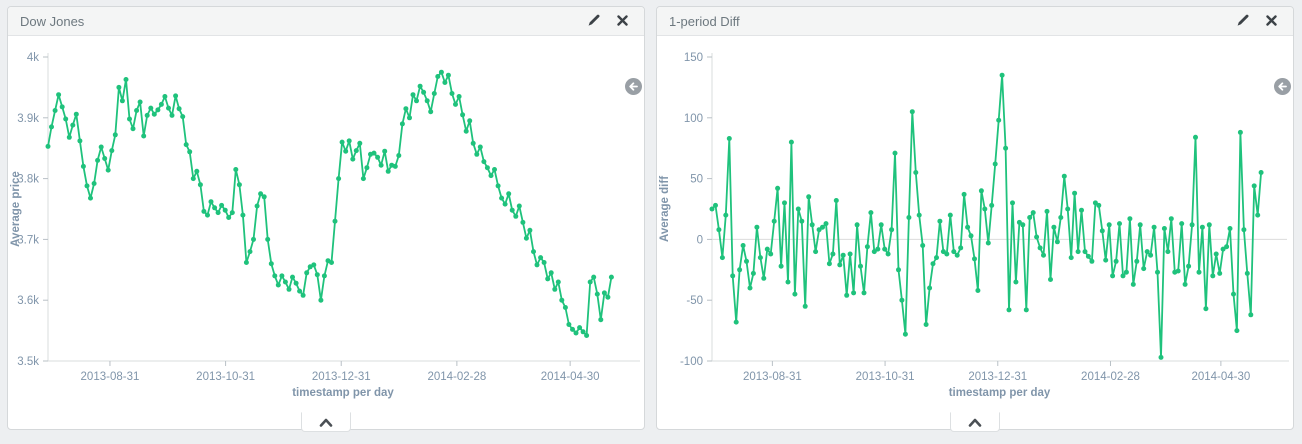  What do you see at coordinates (28, 119) in the screenshot?
I see `svg-text: 3.9k` at bounding box center [28, 119].